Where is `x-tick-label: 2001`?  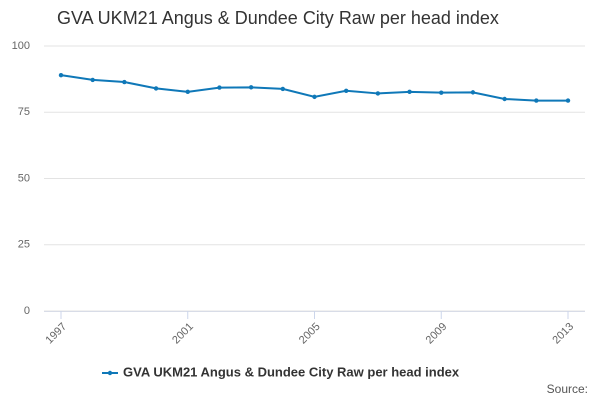
x-tick-label: 2001 is located at coordinates (183, 334).